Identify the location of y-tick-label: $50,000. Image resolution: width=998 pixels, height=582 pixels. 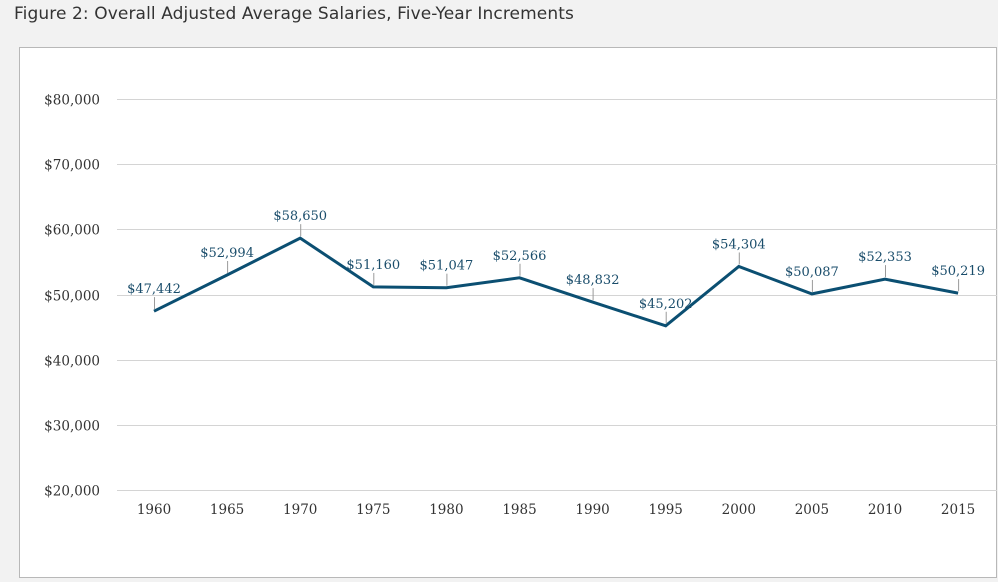
(72, 297).